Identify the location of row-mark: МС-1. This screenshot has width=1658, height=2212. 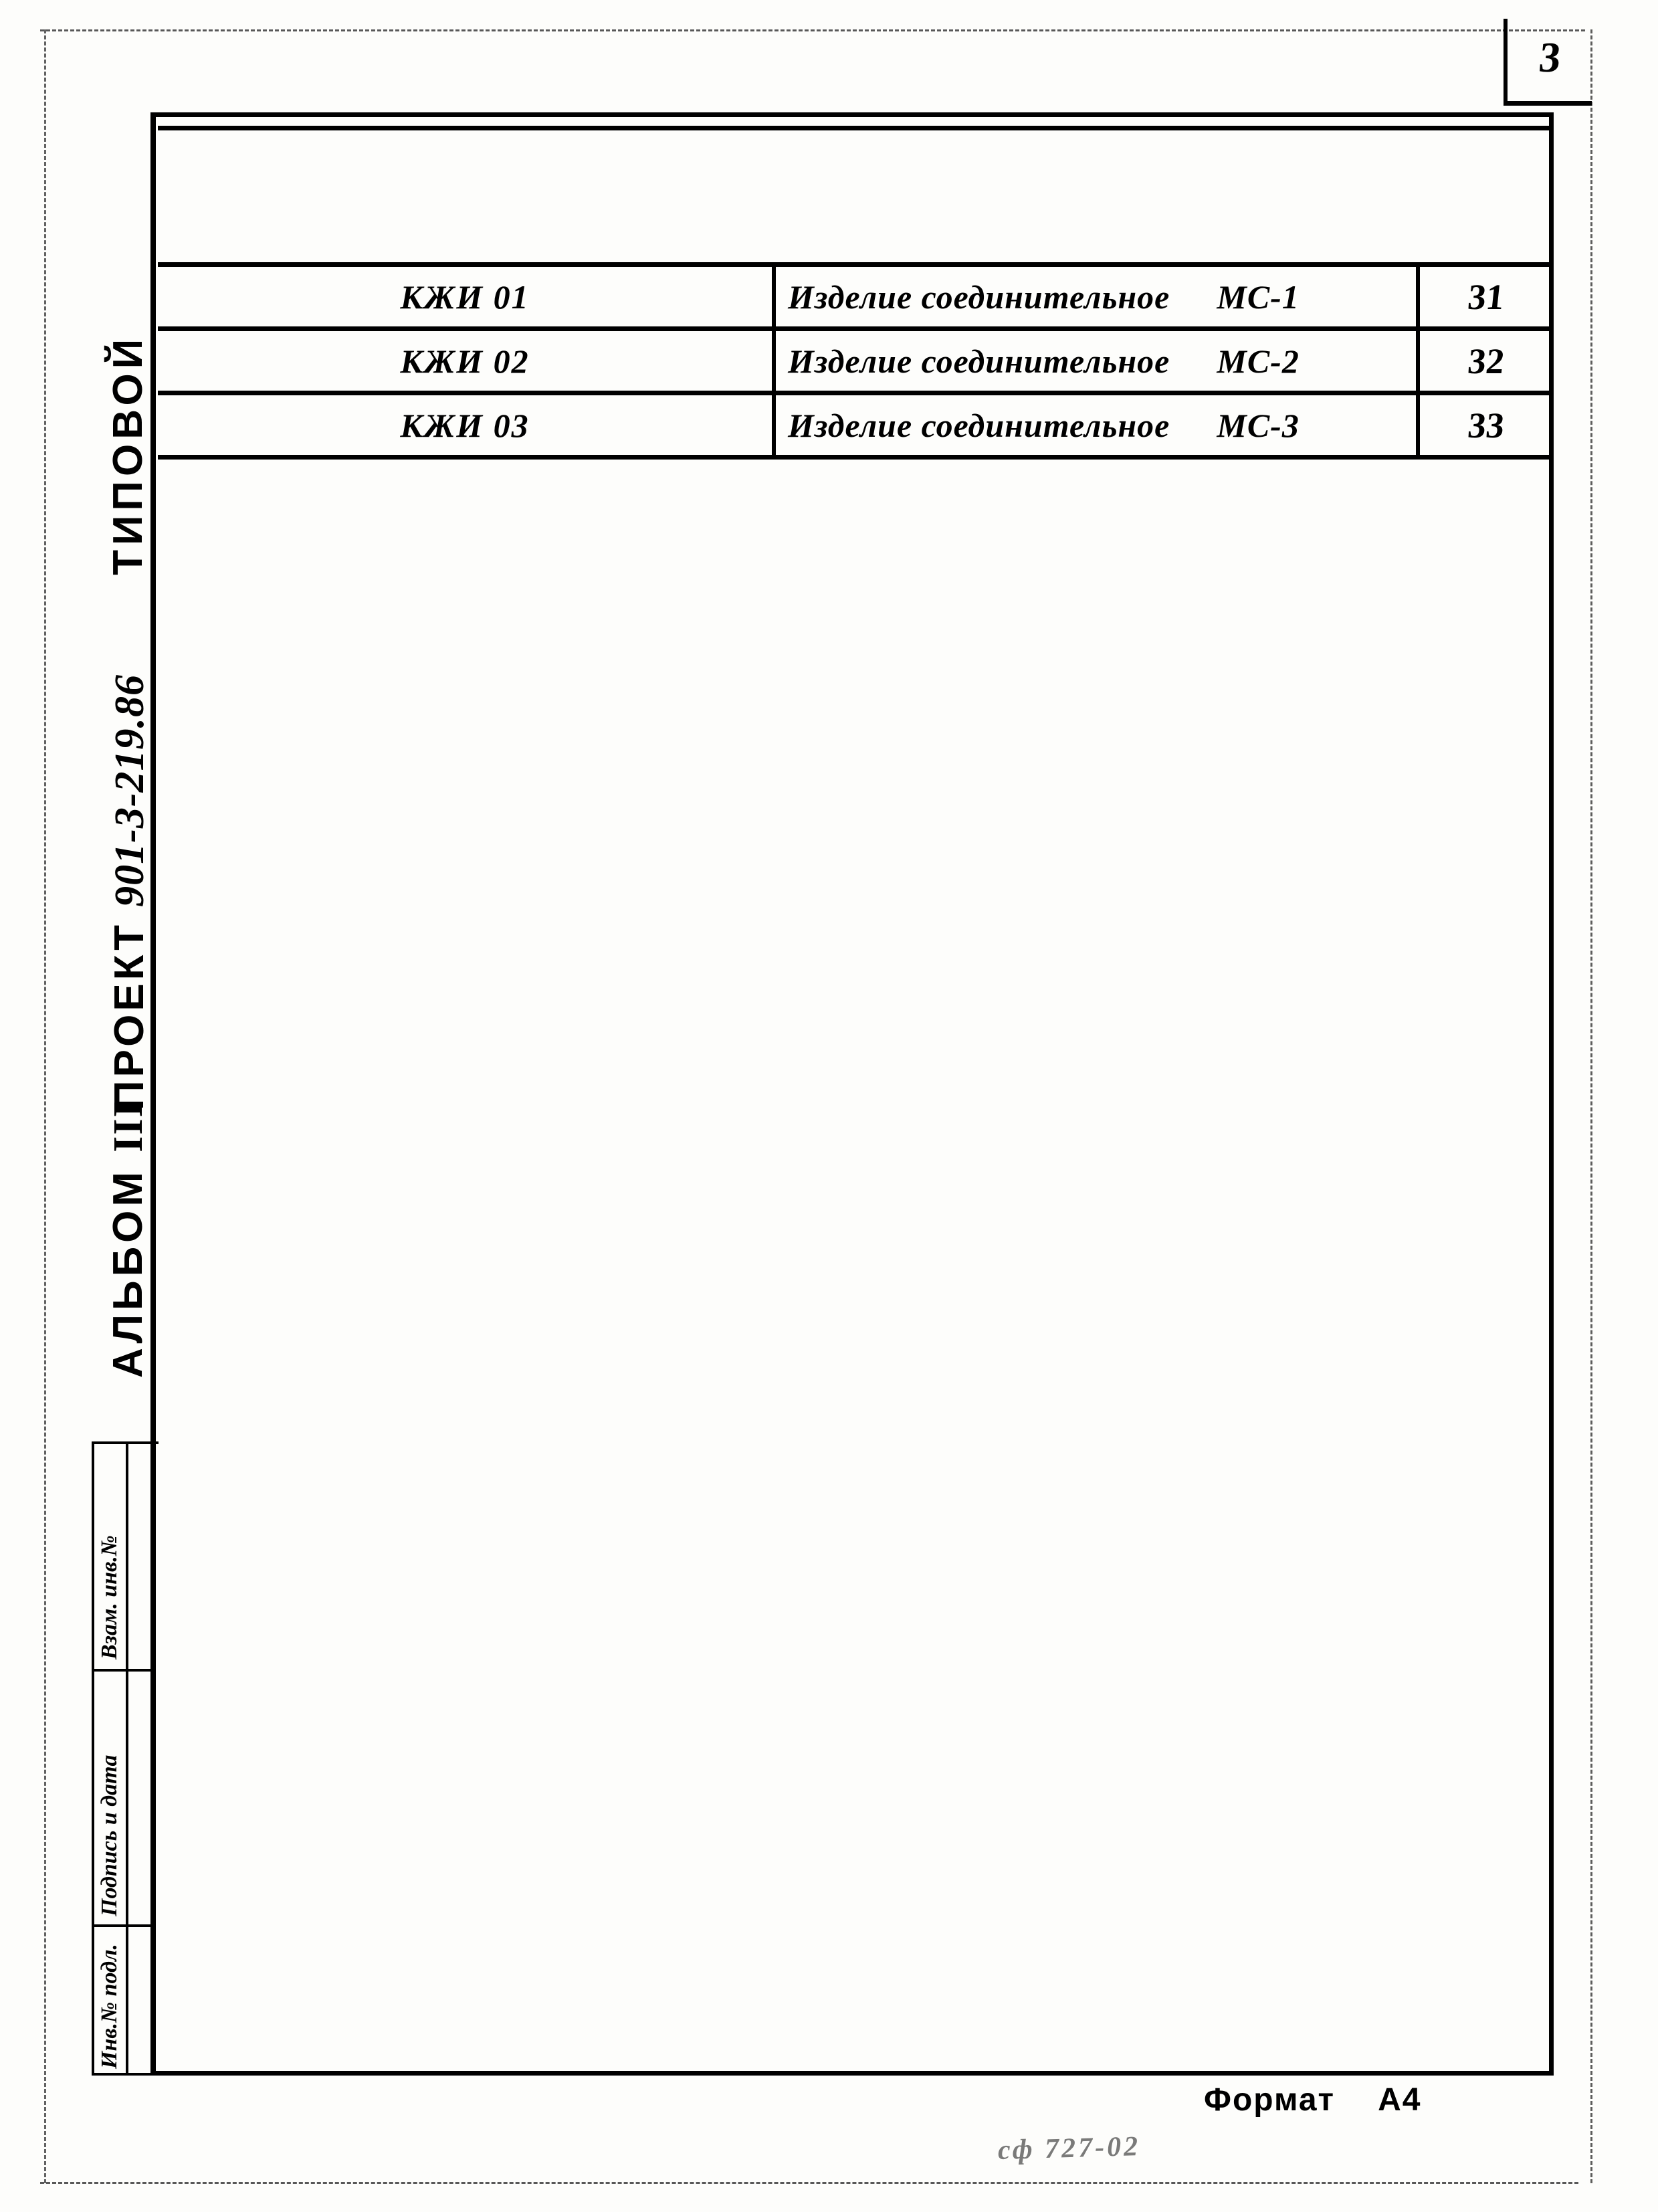
(1258, 297).